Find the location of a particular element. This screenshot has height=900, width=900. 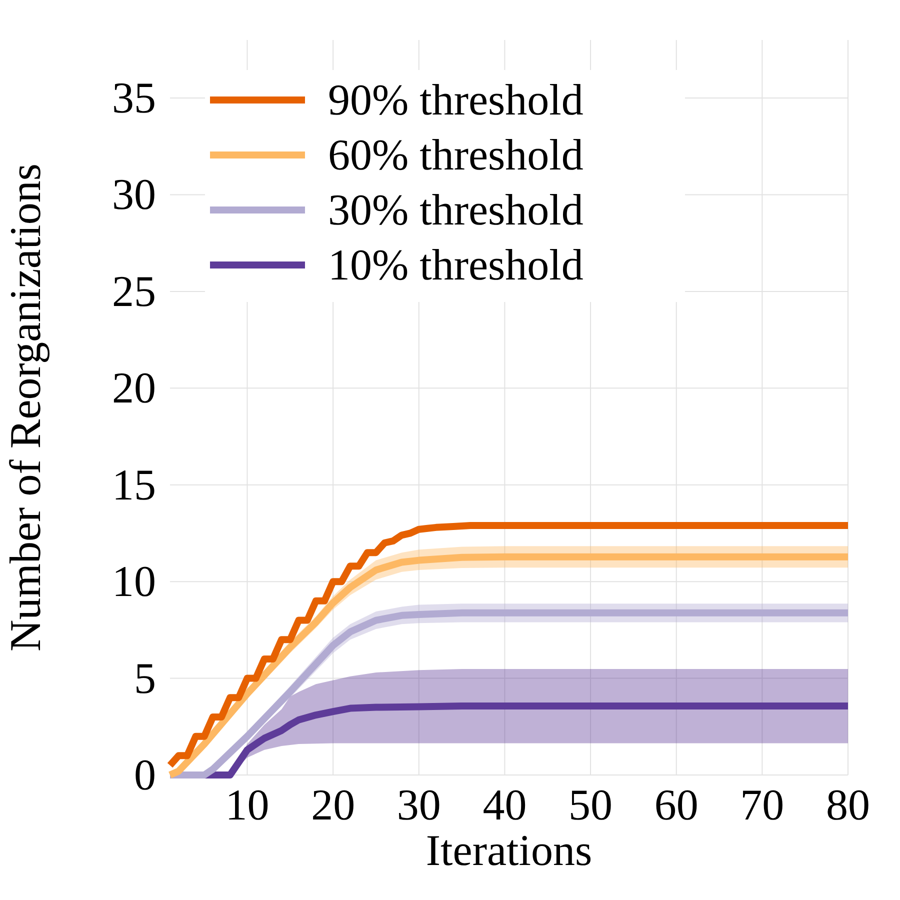

legend-label: 60% threshold is located at coordinates (456, 155).